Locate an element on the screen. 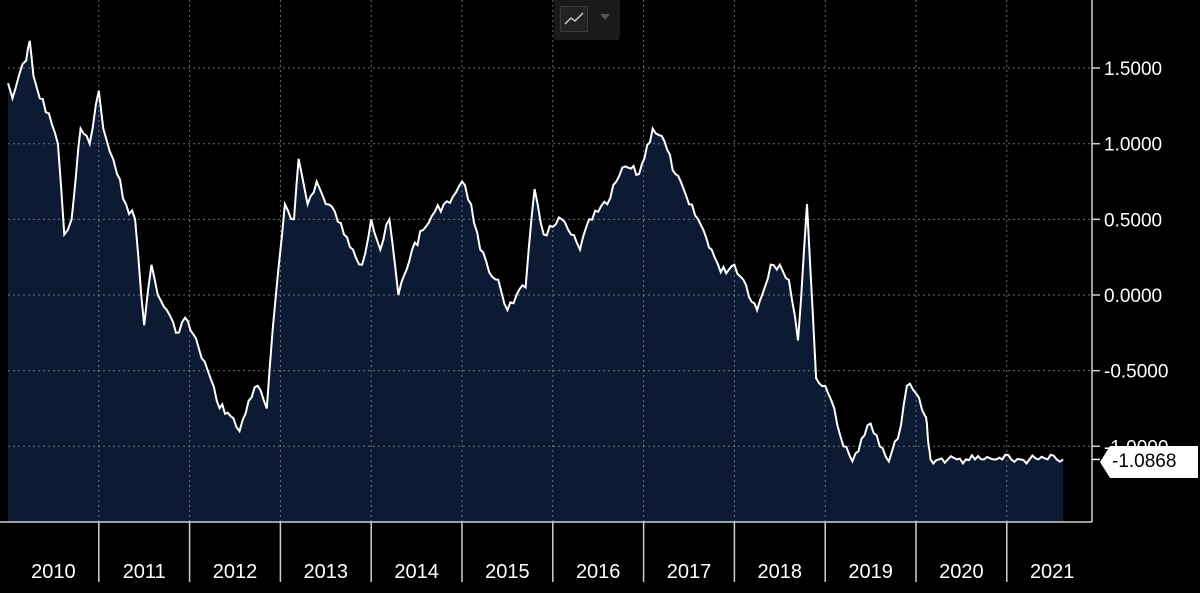 The height and width of the screenshot is (593, 1200). x-tick-label: 2010 is located at coordinates (53, 572).